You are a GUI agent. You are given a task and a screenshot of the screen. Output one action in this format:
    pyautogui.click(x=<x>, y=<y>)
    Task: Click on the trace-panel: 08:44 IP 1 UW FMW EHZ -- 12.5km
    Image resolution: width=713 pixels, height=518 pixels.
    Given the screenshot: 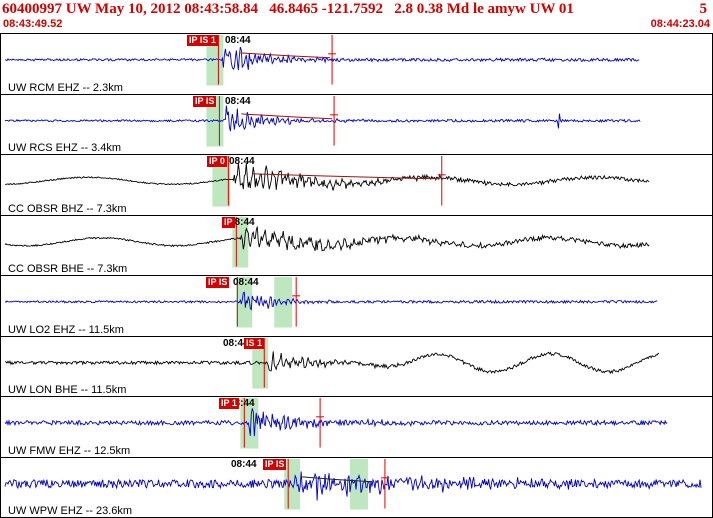 What is the action you would take?
    pyautogui.click(x=356, y=427)
    